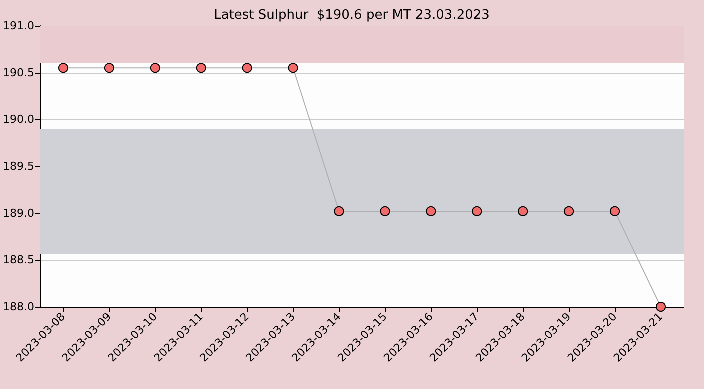 Image resolution: width=704 pixels, height=389 pixels. What do you see at coordinates (18, 260) in the screenshot?
I see `y-tick-label: 188.5` at bounding box center [18, 260].